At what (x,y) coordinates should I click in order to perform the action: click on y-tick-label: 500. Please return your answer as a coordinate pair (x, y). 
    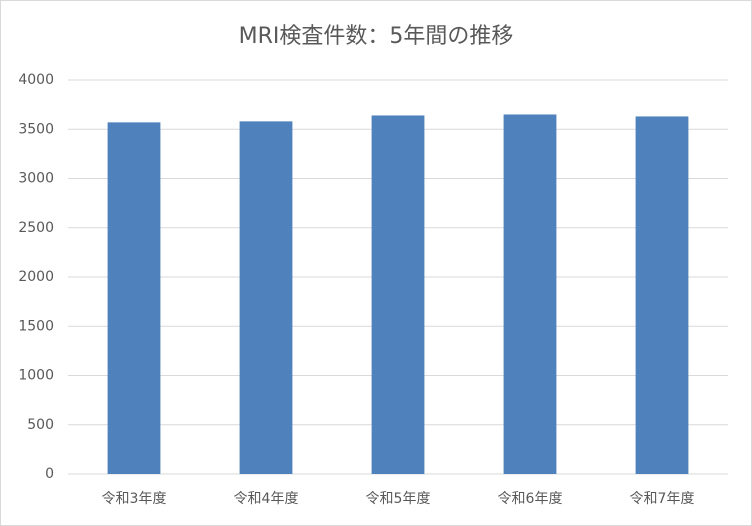
    Looking at the image, I should click on (40, 425).